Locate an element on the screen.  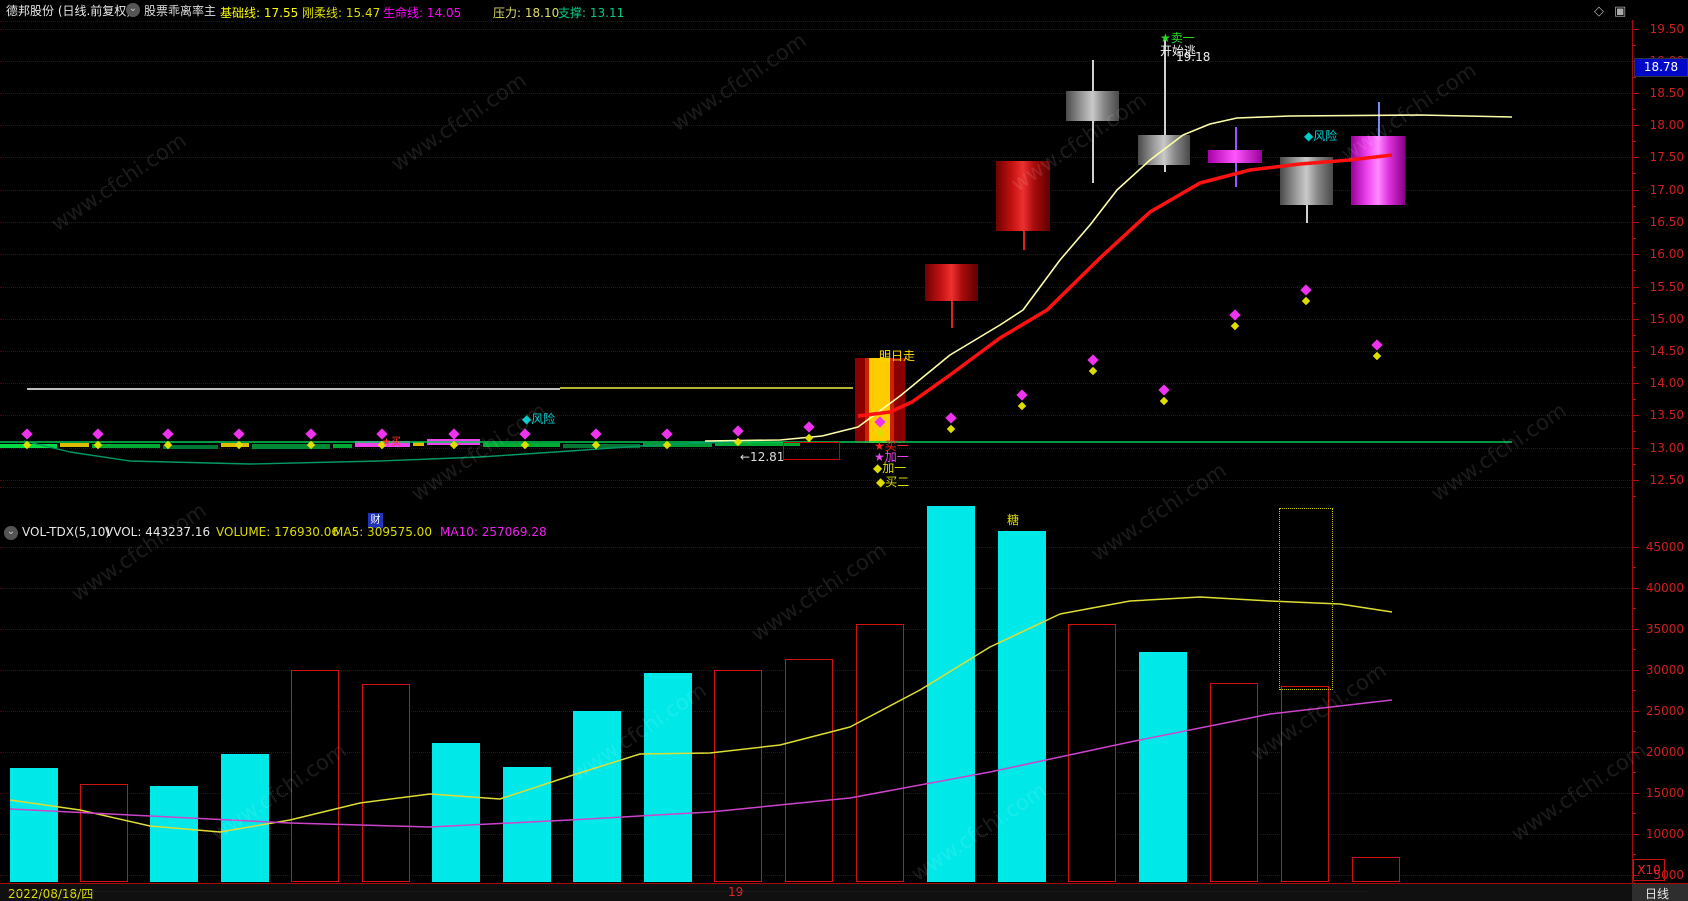
add-one-label: ★加一 is located at coordinates (891, 457).